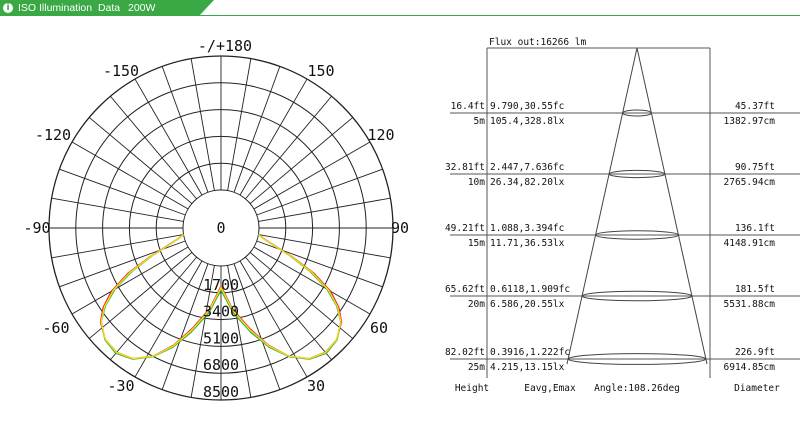  Describe the element at coordinates (530, 352) in the screenshot. I see `illuminance-fc: 0.3916,1.222fc` at that location.